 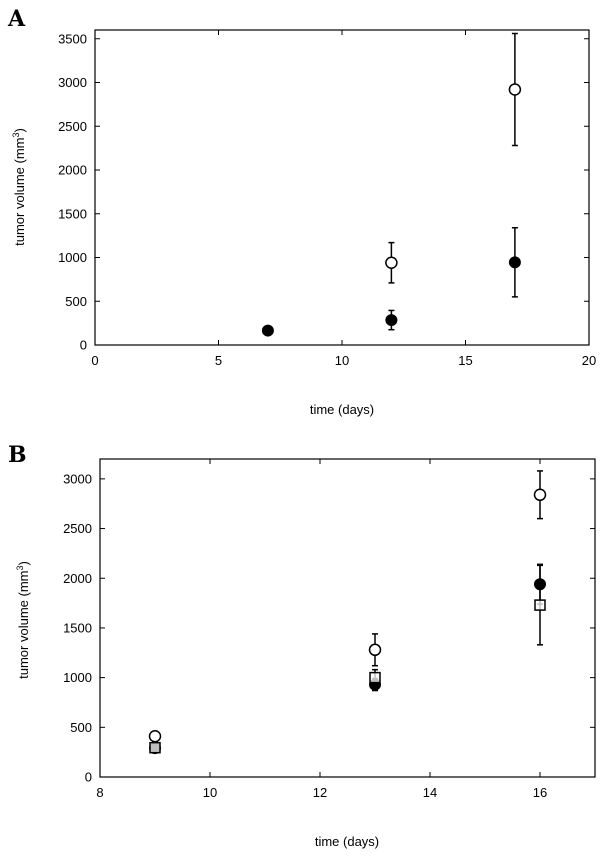 I want to click on panel-a-y-tick-label: 1500, so click(x=72, y=213).